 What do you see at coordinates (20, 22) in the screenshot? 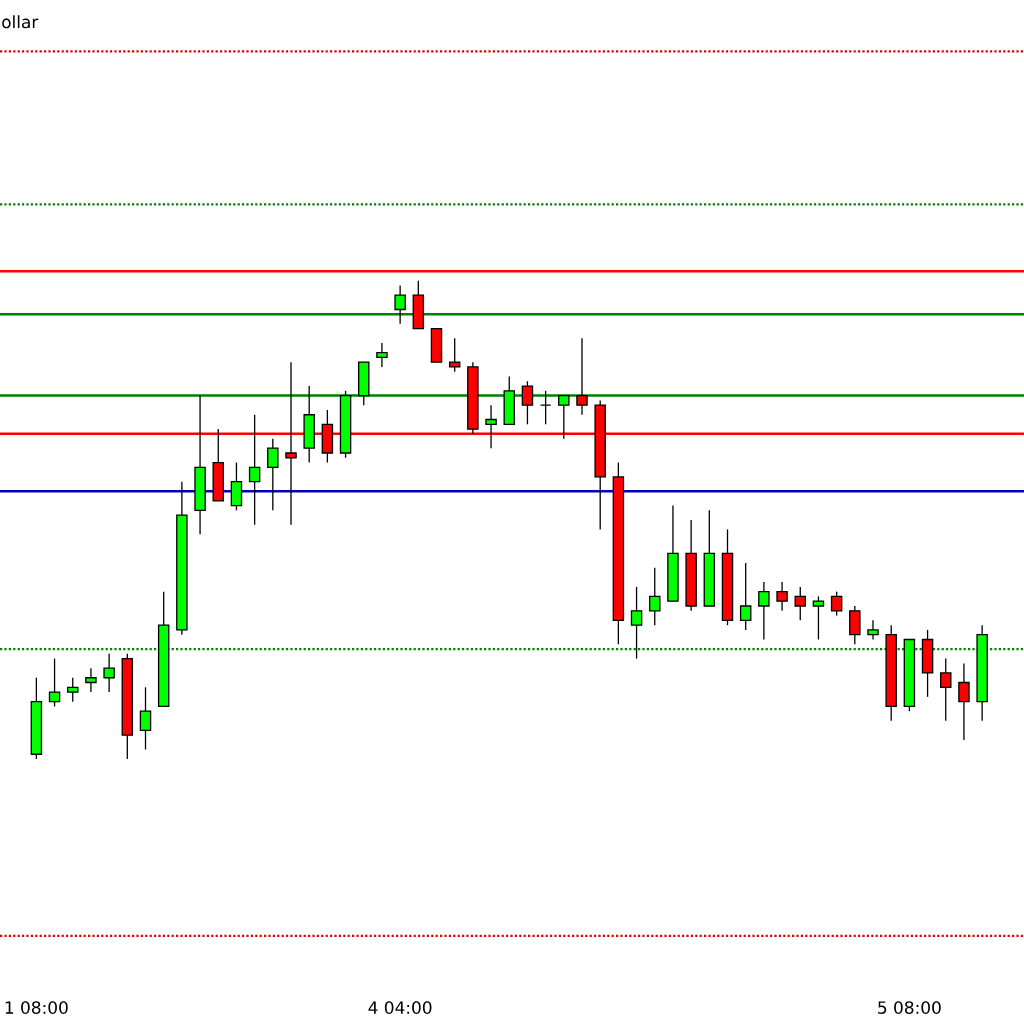
I see `chart-title: ollar` at bounding box center [20, 22].